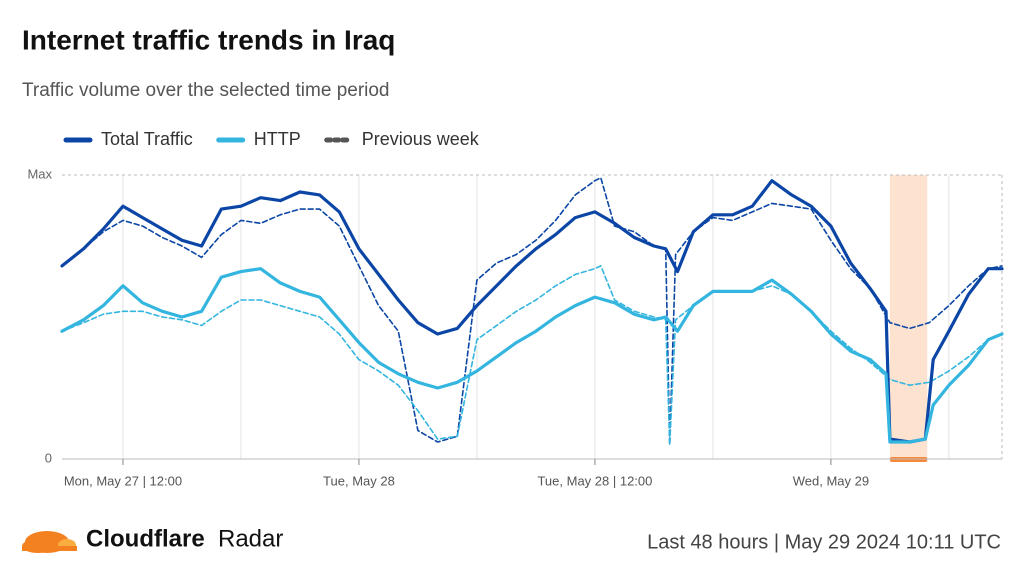 Image resolution: width=1024 pixels, height=576 pixels. I want to click on brand: Cloudflare, so click(145, 538).